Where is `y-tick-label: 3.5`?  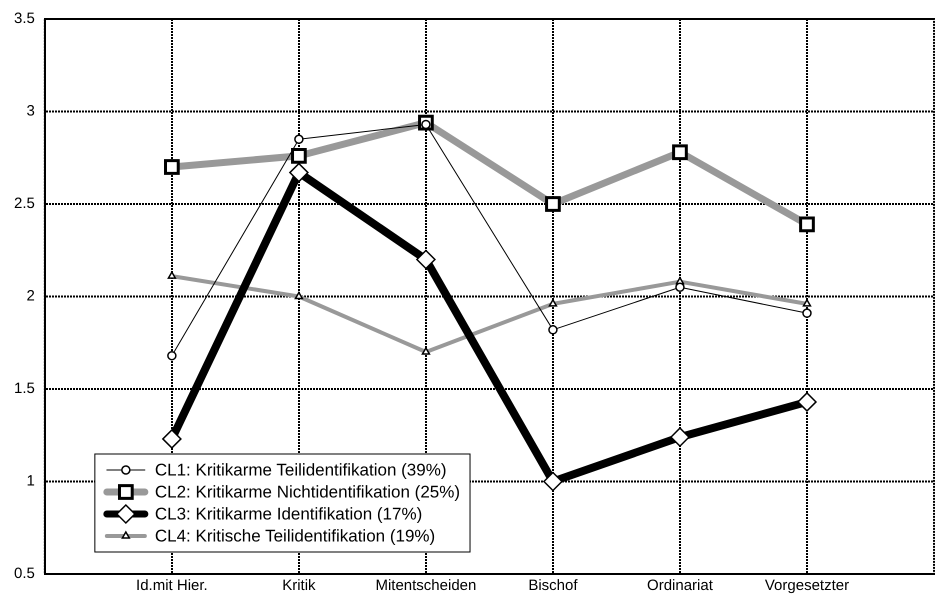 y-tick-label: 3.5 is located at coordinates (24, 19).